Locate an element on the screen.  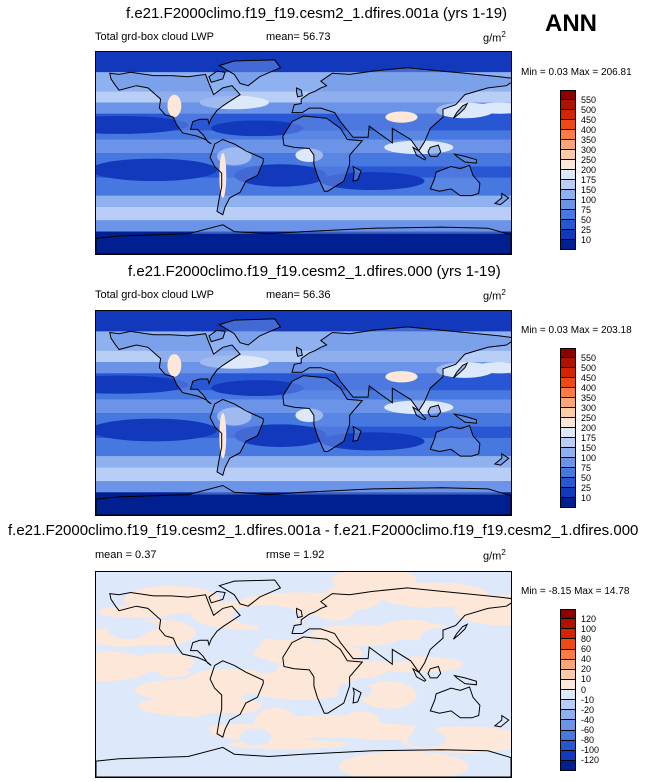
colorbar-tick-label: 75 is located at coordinates (586, 467).